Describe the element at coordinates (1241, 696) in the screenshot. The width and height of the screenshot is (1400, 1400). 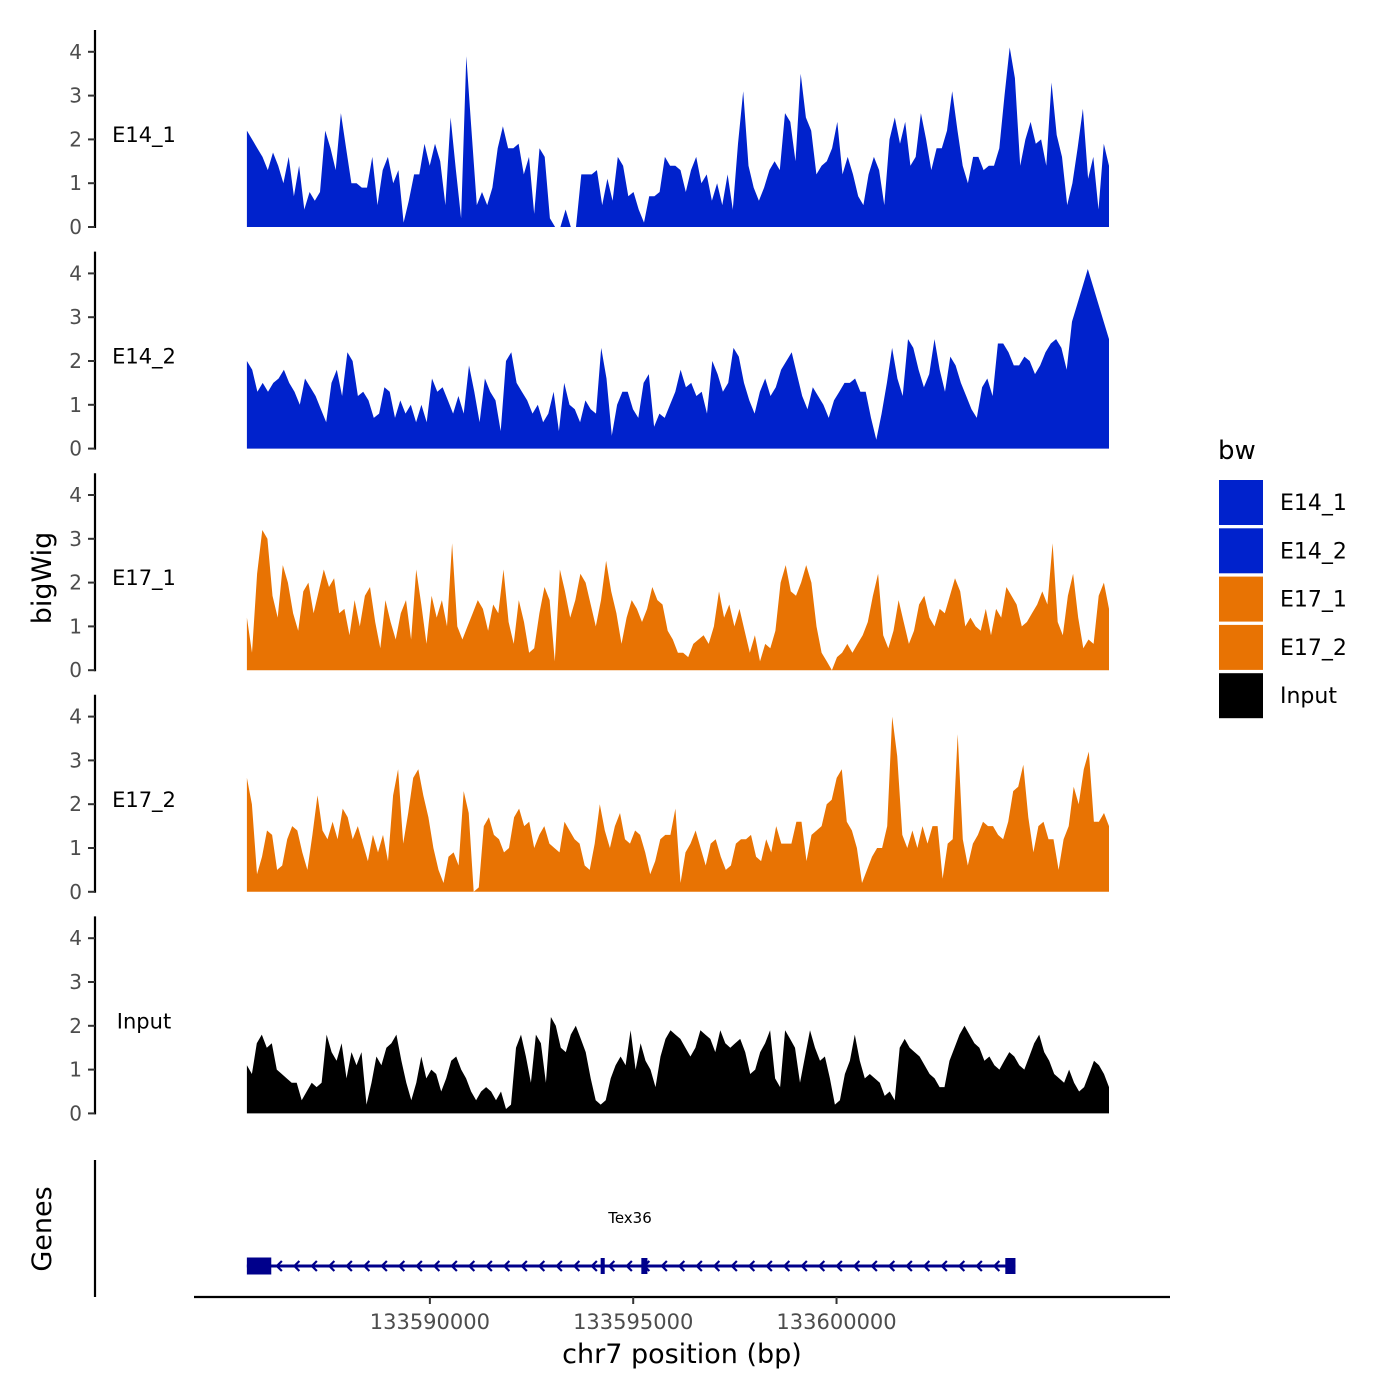
I see `legend-swatch-Input` at that location.